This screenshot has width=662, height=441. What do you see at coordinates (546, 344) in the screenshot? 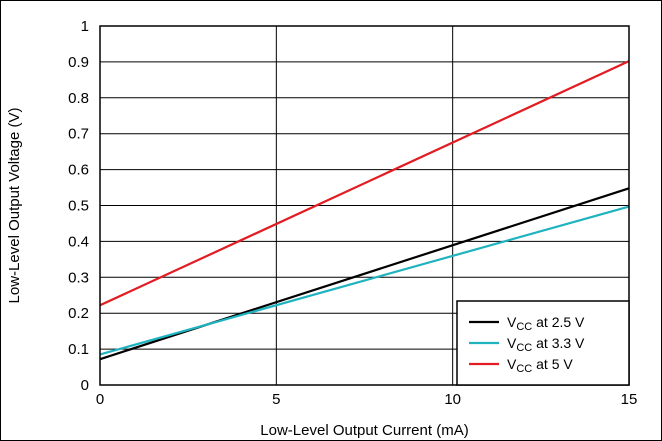
I see `legend-label: VCC at 3.3 V` at bounding box center [546, 344].